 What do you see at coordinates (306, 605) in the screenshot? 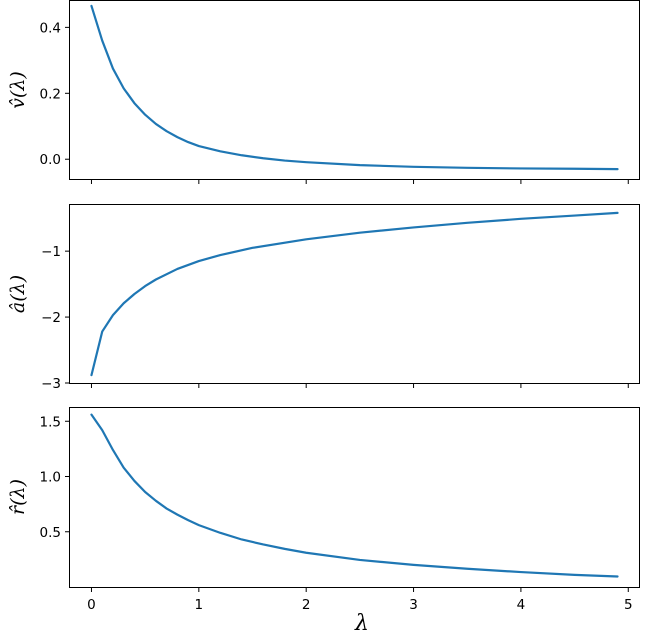
I see `x-tick-label-2: 2` at bounding box center [306, 605].